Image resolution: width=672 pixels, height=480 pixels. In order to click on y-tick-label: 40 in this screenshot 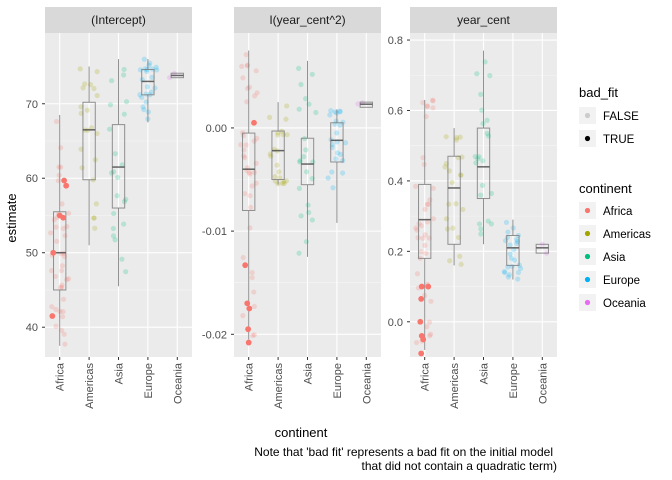, I will do `click(32, 328)`.